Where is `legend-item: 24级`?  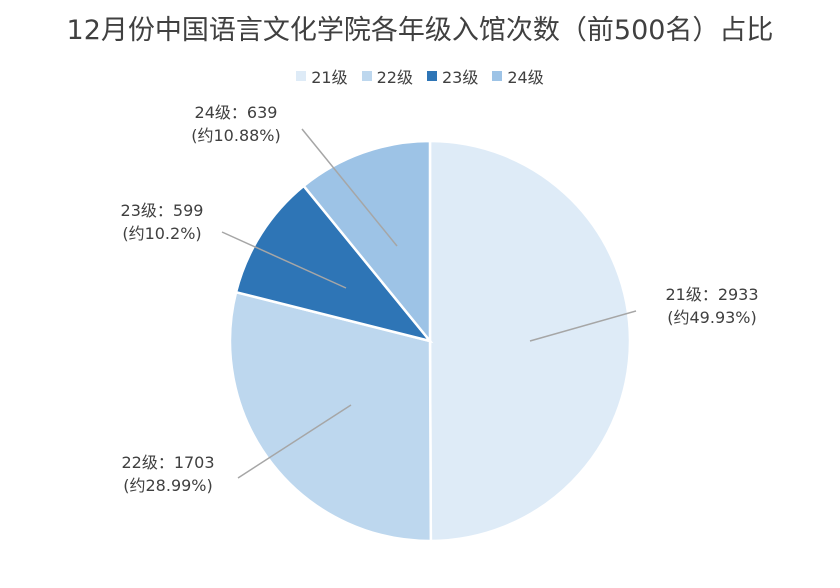 legend-item: 24级 is located at coordinates (518, 76).